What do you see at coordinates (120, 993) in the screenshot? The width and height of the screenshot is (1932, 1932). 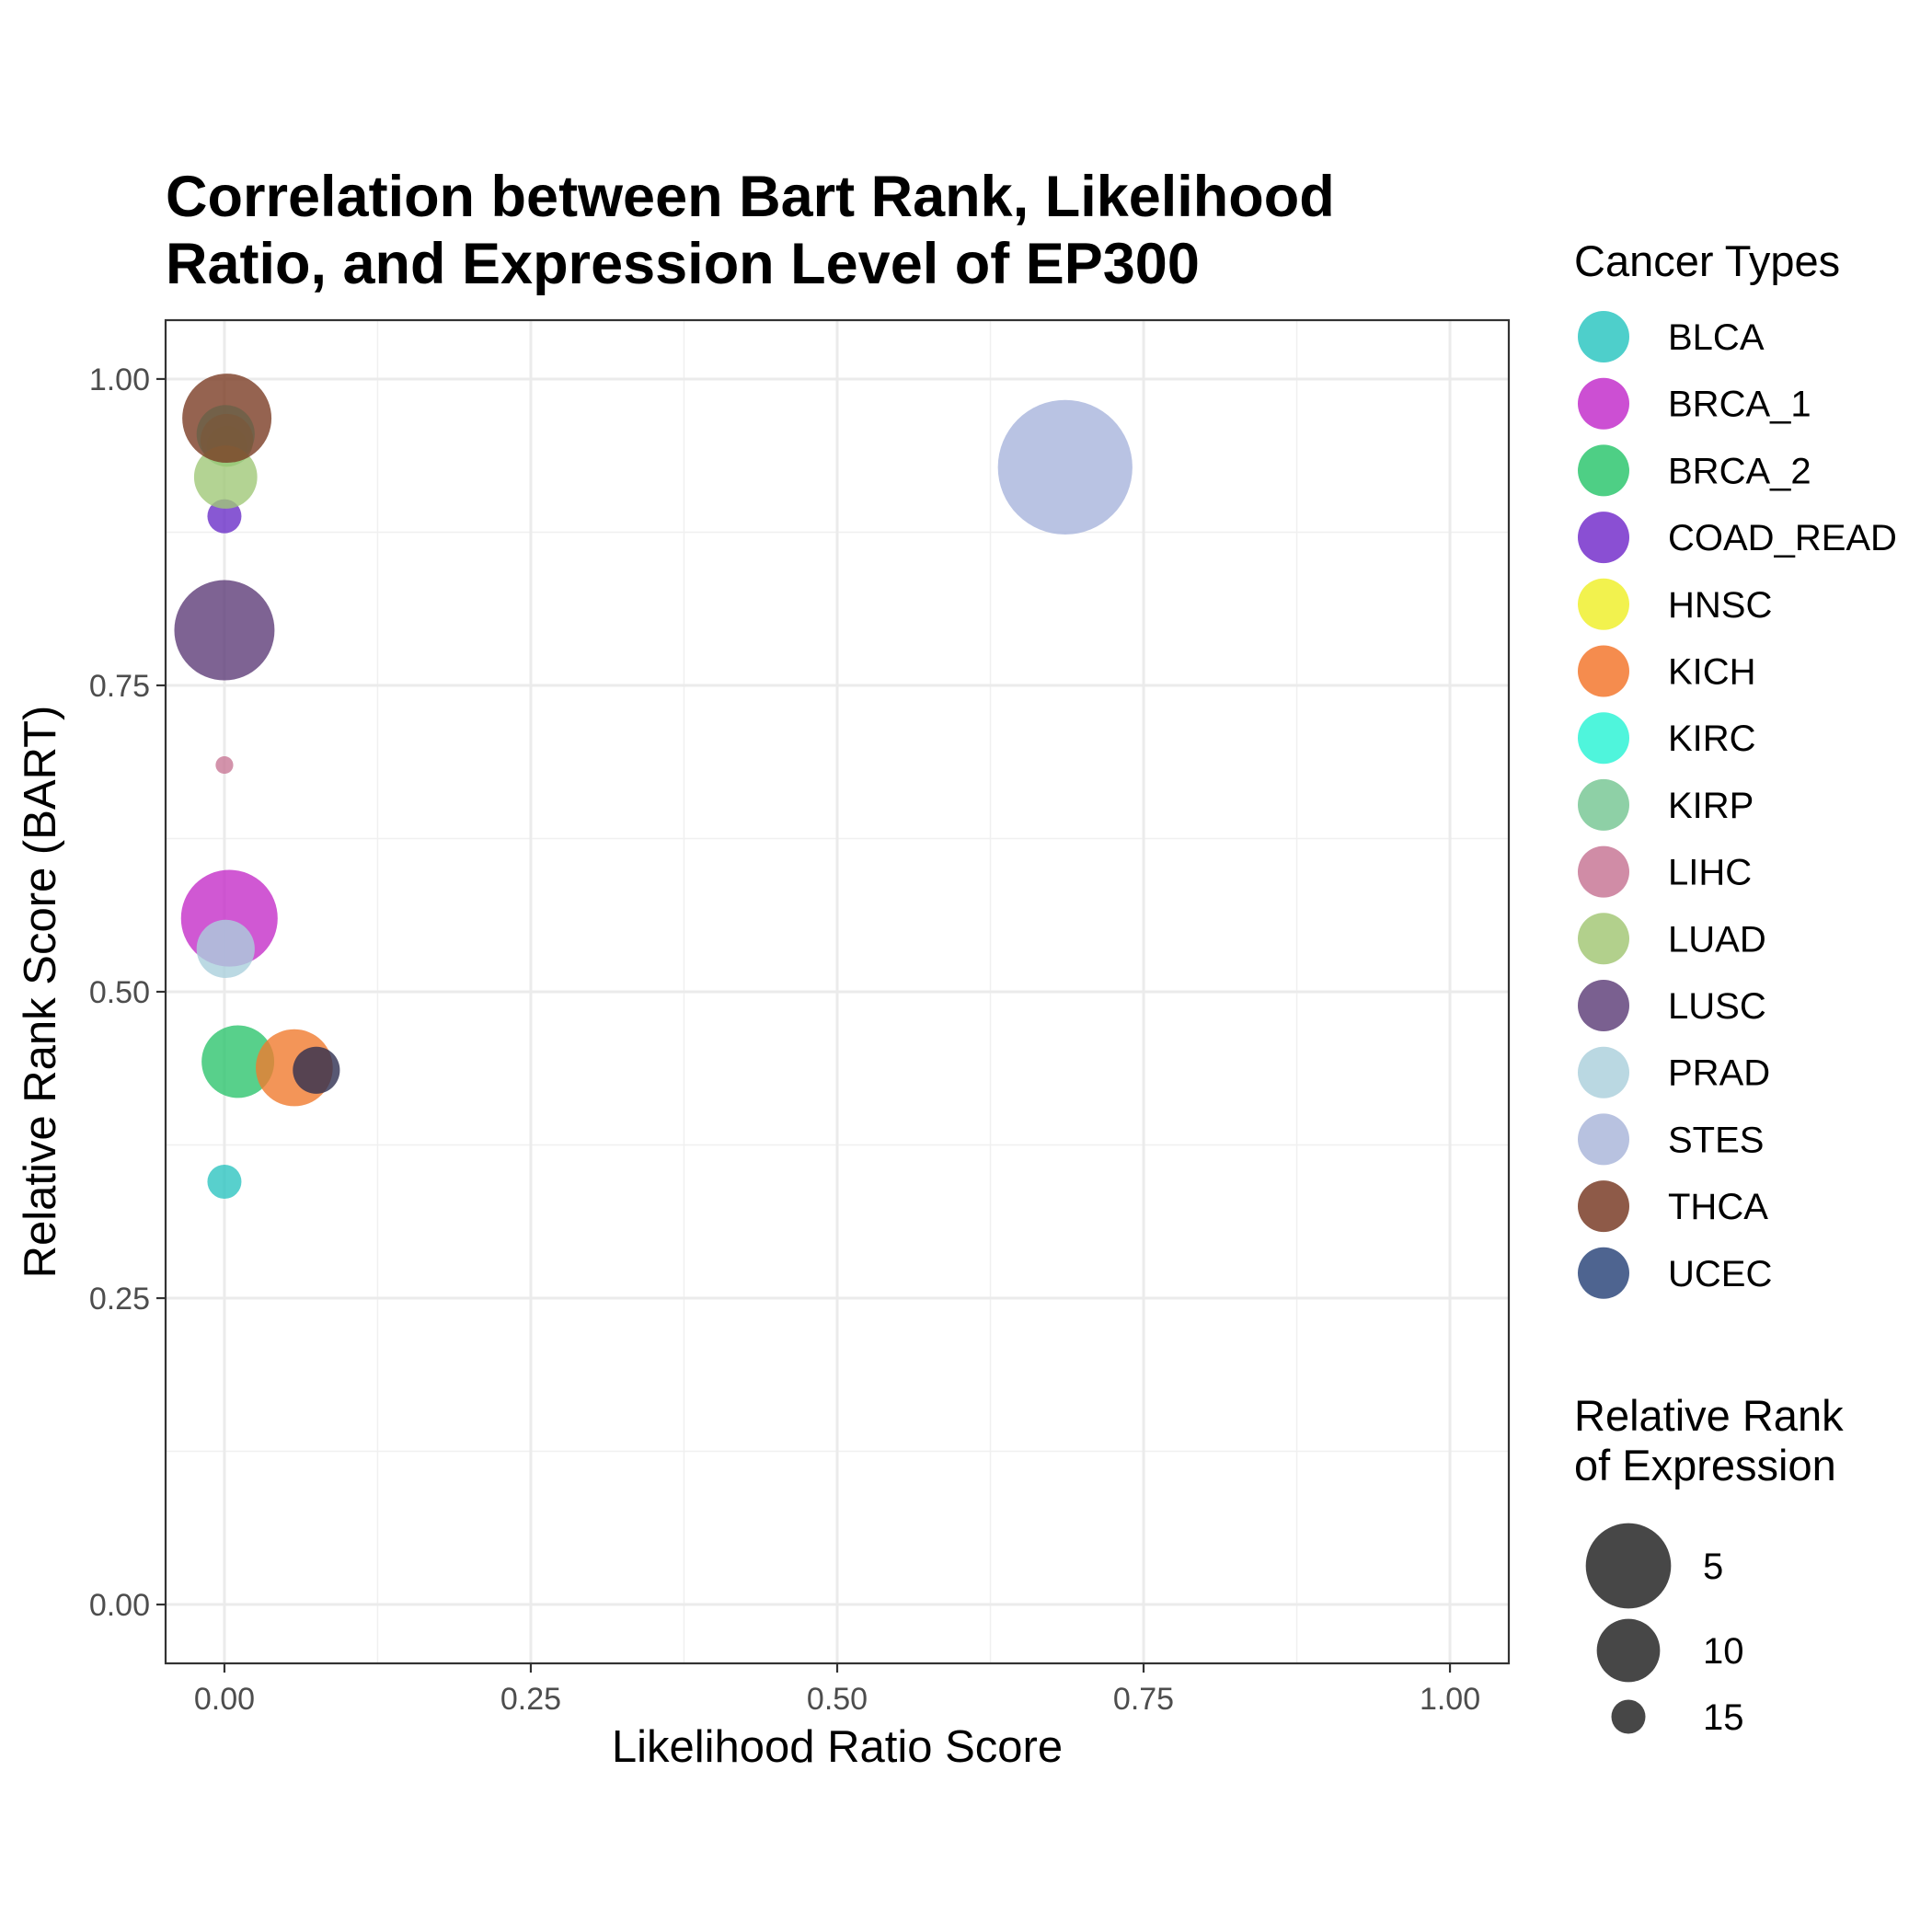 I see `y-tick-label: 0.50` at bounding box center [120, 993].